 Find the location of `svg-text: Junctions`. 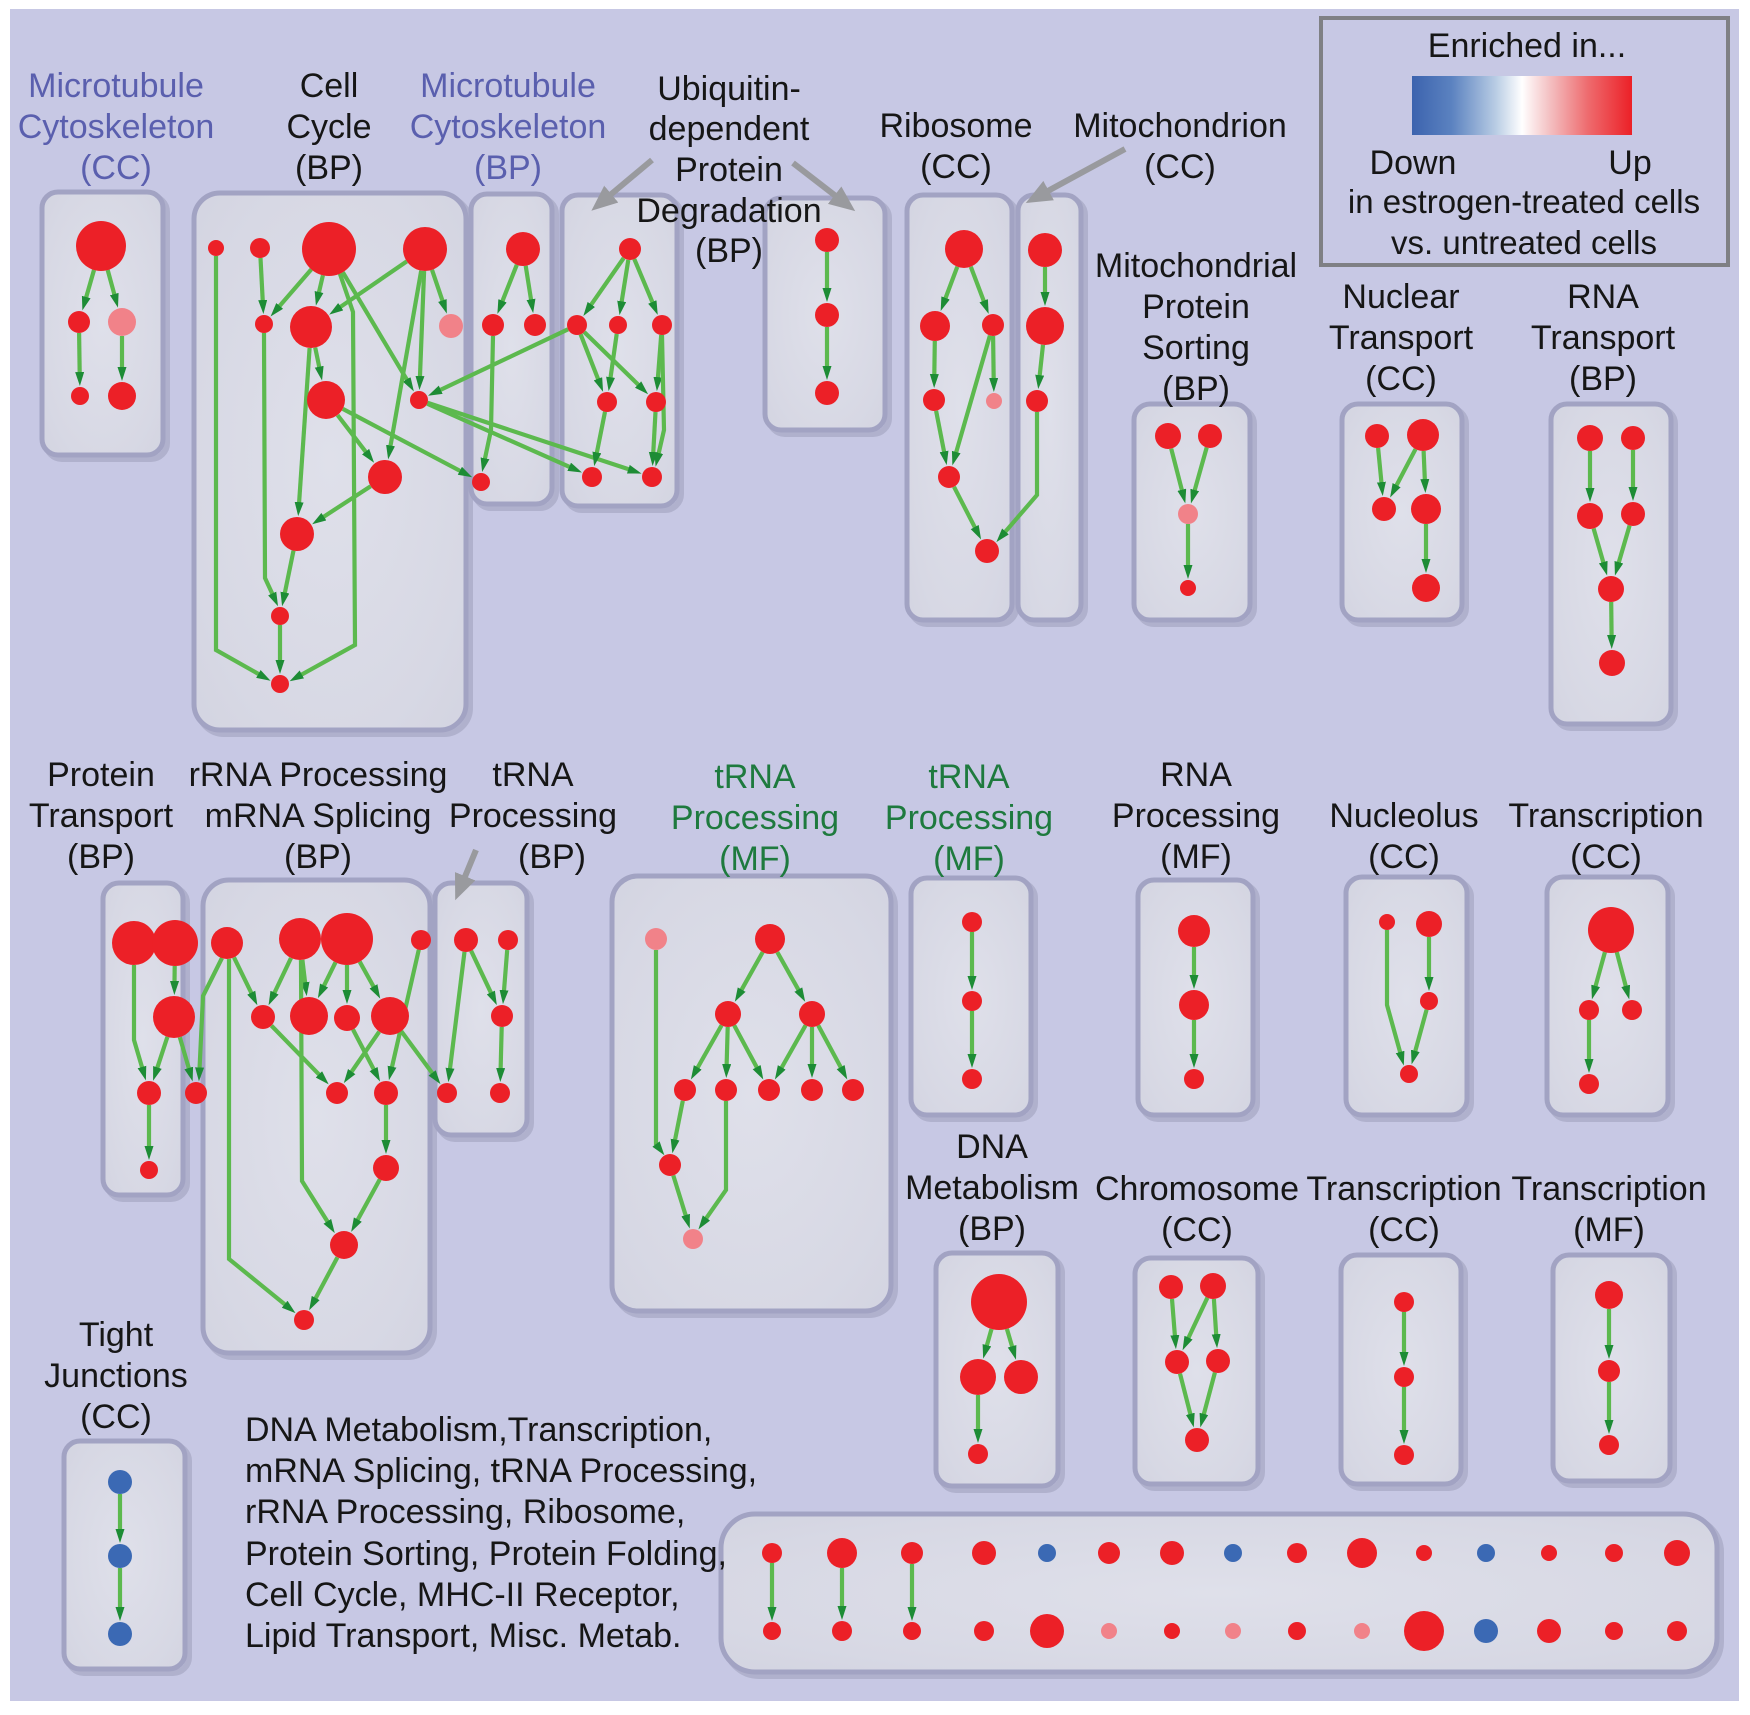

svg-text: Junctions is located at coordinates (116, 1376).